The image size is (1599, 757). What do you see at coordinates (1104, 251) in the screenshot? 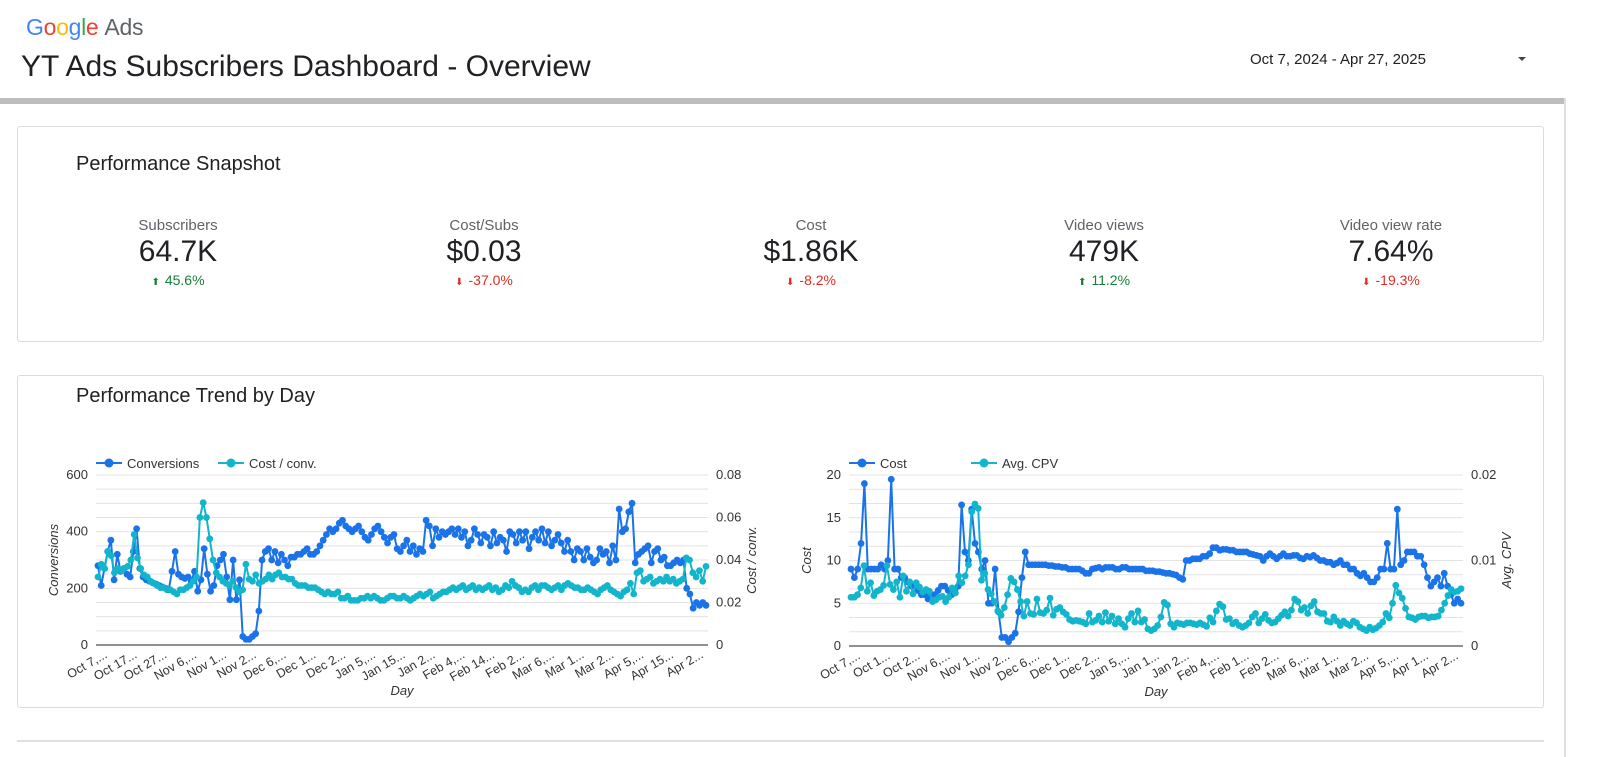
I see `kpi-value: 479K` at bounding box center [1104, 251].